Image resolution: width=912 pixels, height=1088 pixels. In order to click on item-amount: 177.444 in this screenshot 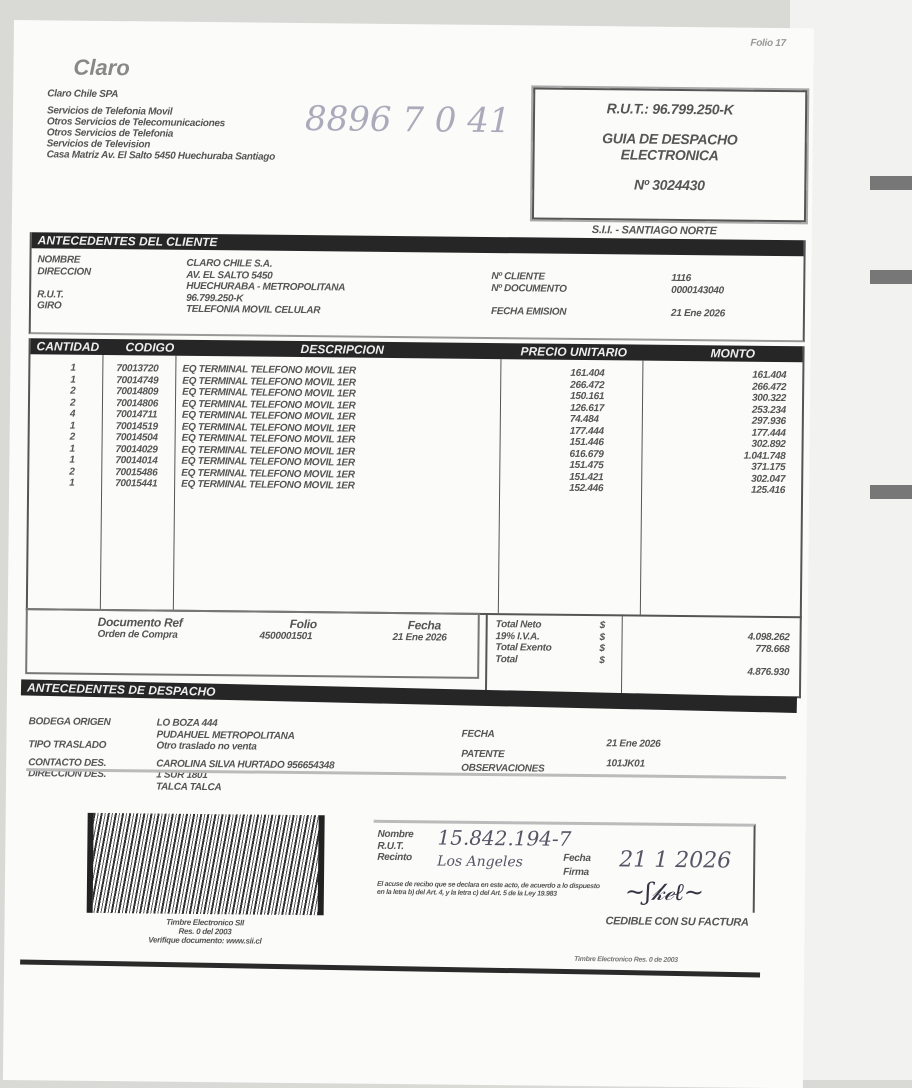, I will do `click(768, 433)`.